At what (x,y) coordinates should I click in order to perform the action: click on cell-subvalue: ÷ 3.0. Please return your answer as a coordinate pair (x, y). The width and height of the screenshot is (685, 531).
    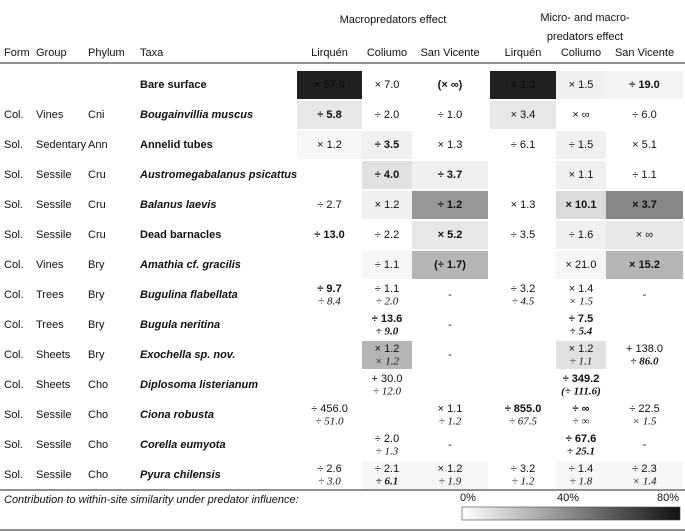
    Looking at the image, I should click on (329, 482).